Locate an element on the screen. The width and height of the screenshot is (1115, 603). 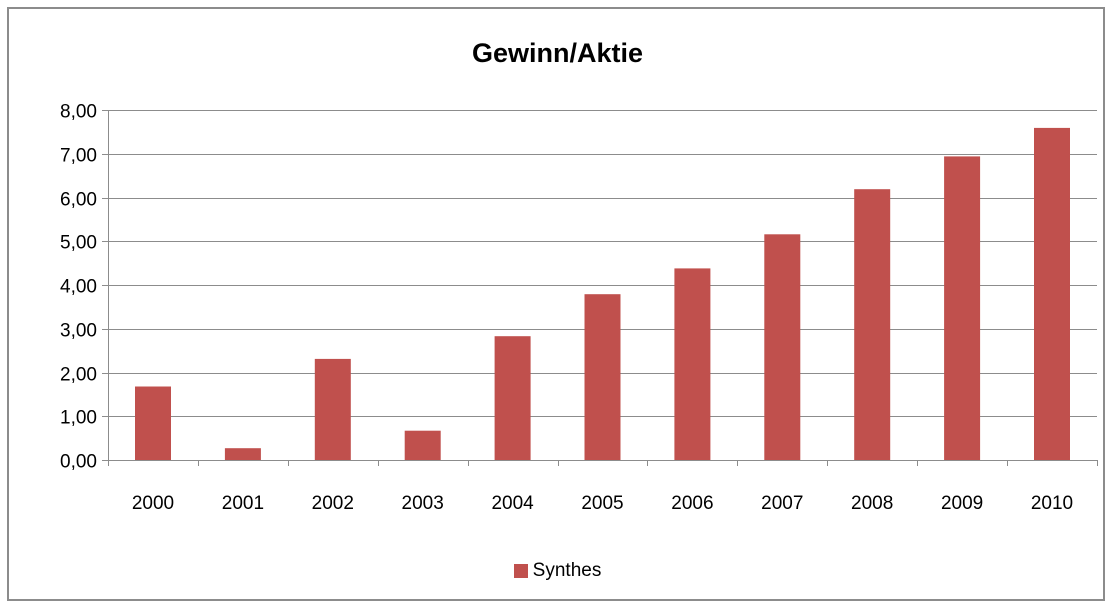
y-tick-labels: 0,00 1,00 2,00 3,00 4,00 5,00 6,00 7,00 8,00 is located at coordinates (78, 287).